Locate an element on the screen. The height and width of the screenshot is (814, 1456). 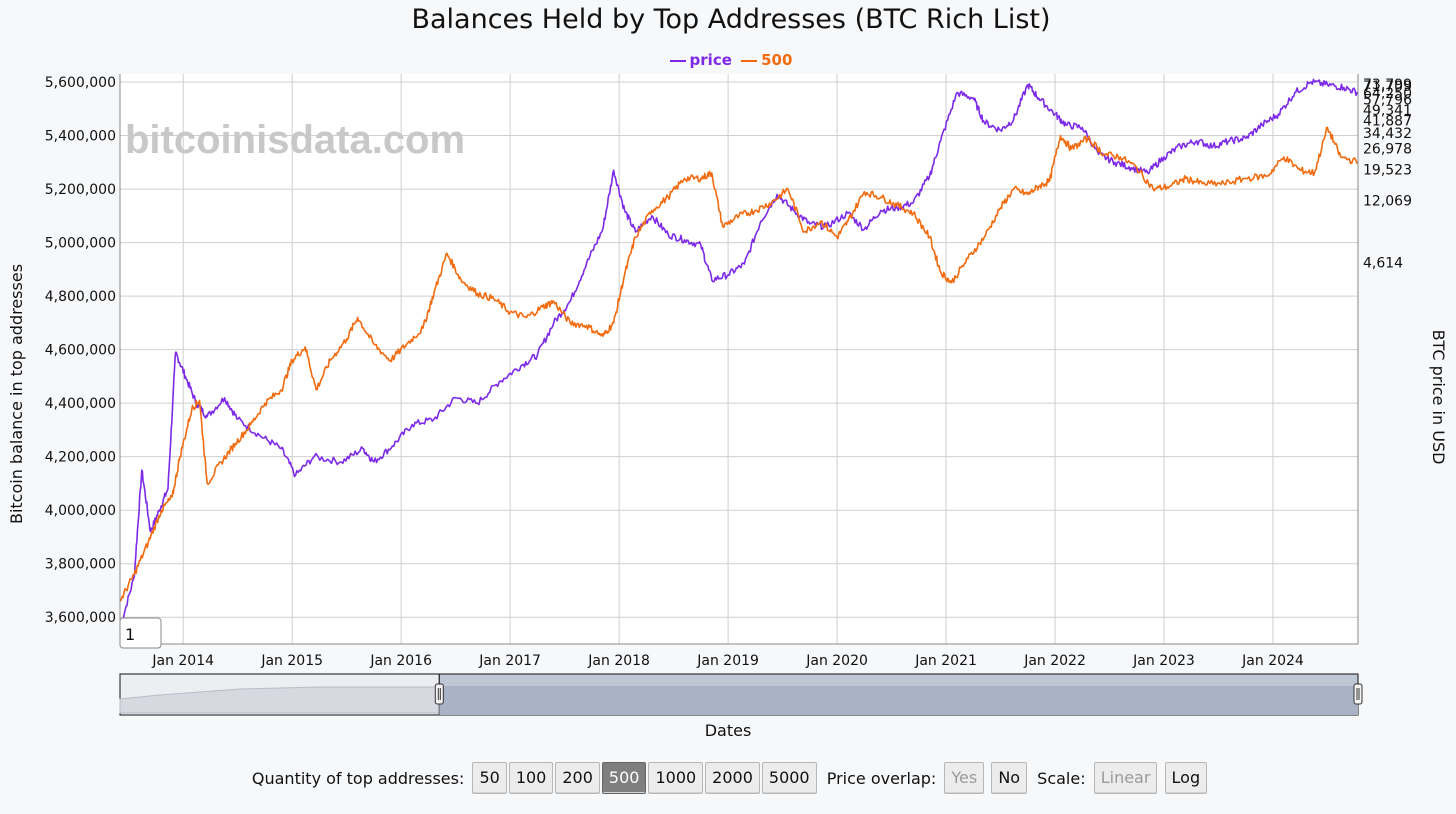
x-tick-label: Jan 2017 is located at coordinates (509, 661).